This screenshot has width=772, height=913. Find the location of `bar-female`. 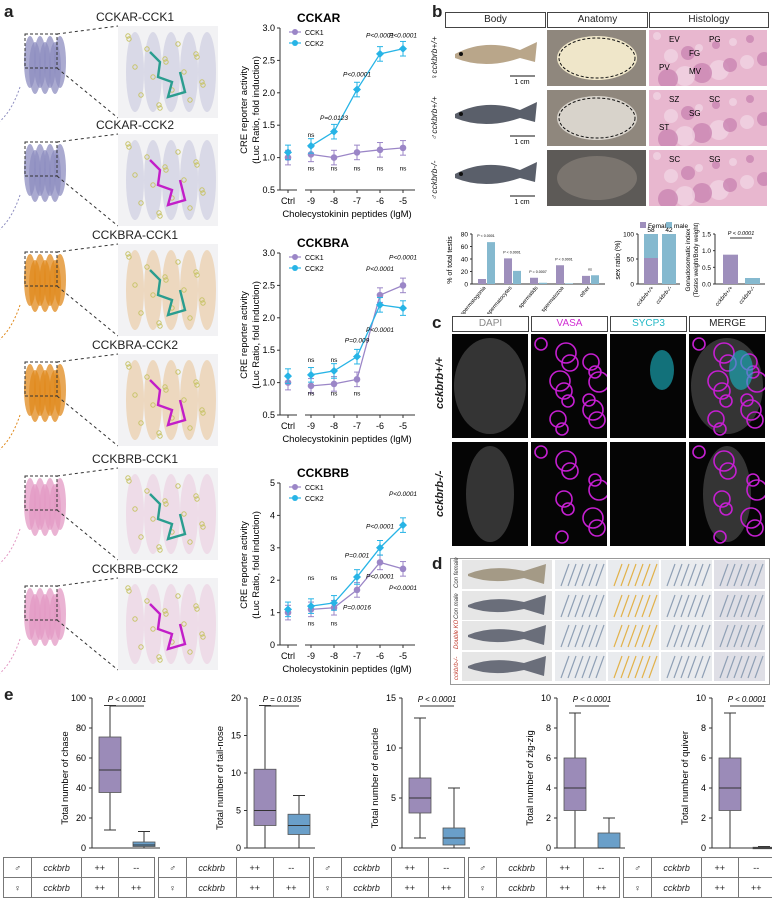

bar-female is located at coordinates (651, 271).